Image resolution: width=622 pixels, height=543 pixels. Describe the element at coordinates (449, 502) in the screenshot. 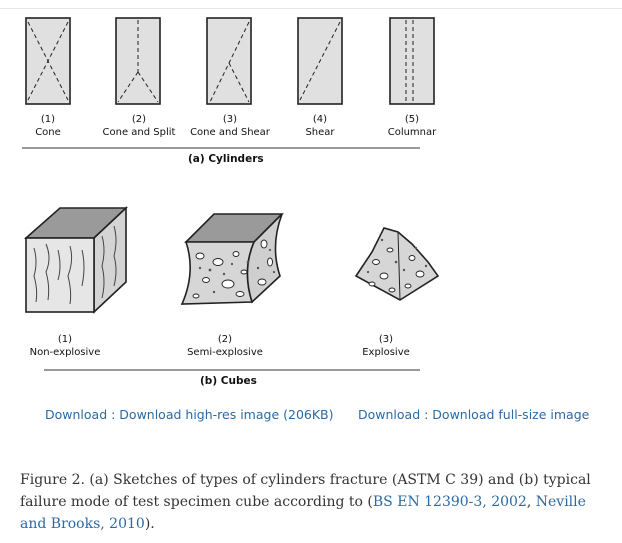

I see `reference-link-bs-en: BS EN 12390-3, 2002` at that location.